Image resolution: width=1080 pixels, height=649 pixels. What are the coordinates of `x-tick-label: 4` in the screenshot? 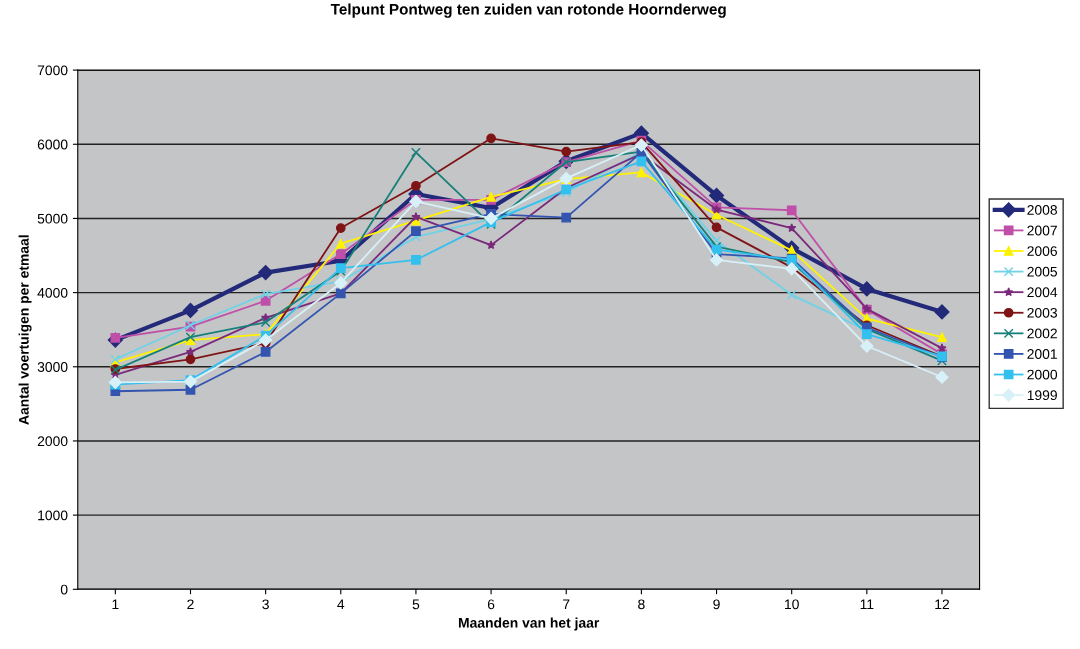 It's located at (341, 604).